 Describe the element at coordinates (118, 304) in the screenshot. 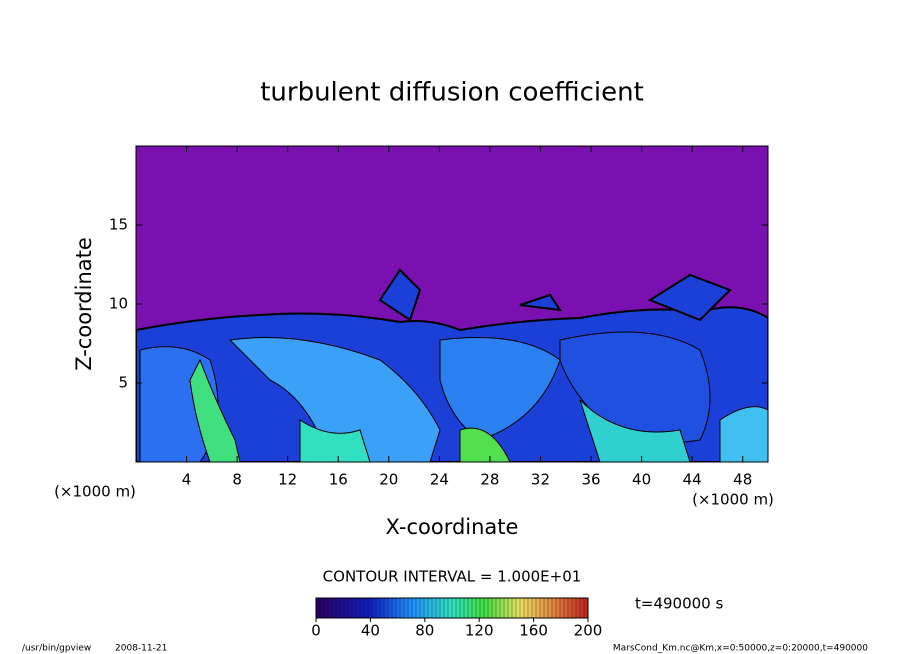

I see `y-tick-label: 10` at that location.